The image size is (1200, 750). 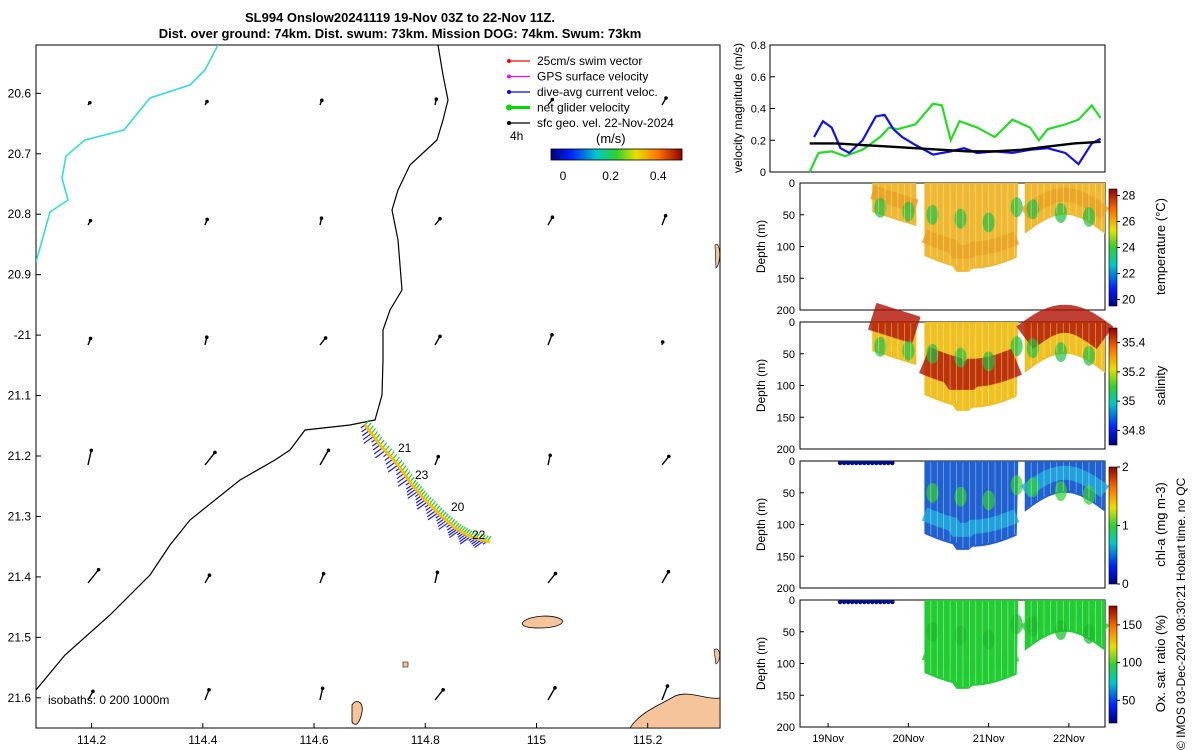 What do you see at coordinates (918, 109) in the screenshot?
I see `velocity-panel: 0 0.2 0.4 0.6 0.8 velocity magnitude (m/s)` at bounding box center [918, 109].